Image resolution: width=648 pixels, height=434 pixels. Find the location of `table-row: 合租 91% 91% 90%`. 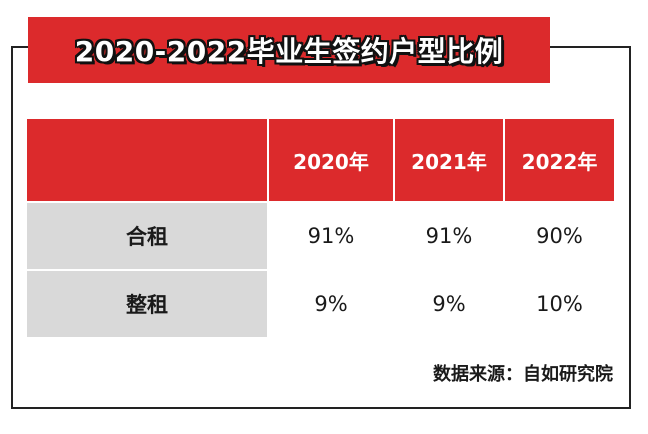

table-row: 合租 91% 91% 90% is located at coordinates (320, 236).